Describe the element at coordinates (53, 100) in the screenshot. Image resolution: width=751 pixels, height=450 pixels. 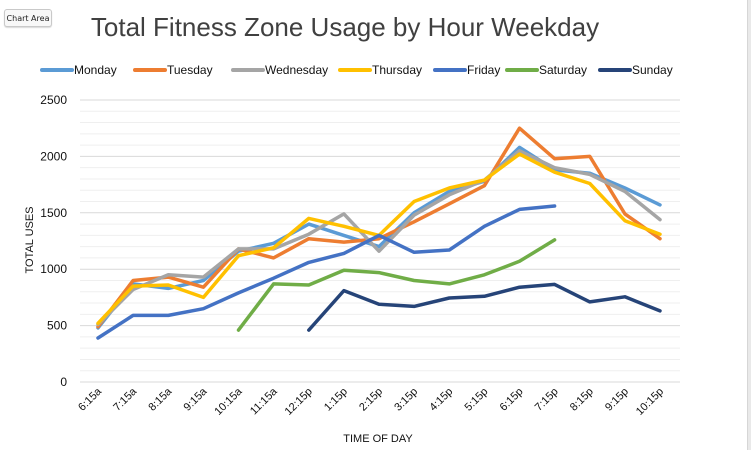
I see `y-tick-label: 2500` at that location.